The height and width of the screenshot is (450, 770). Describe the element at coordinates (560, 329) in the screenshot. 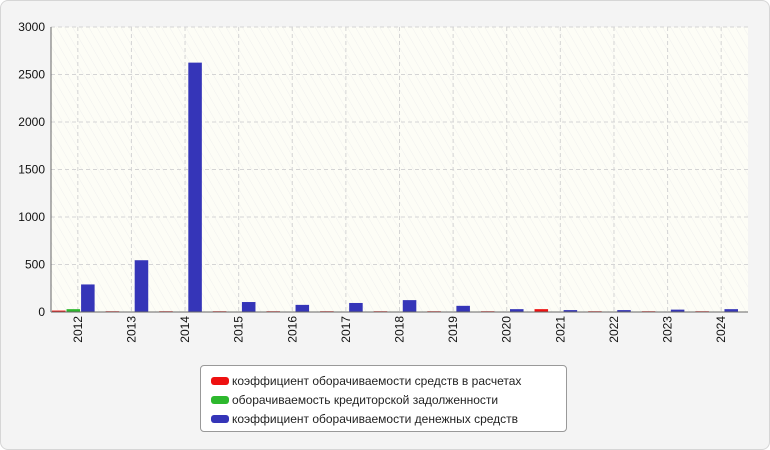

I see `x-tick-label: 2021` at that location.